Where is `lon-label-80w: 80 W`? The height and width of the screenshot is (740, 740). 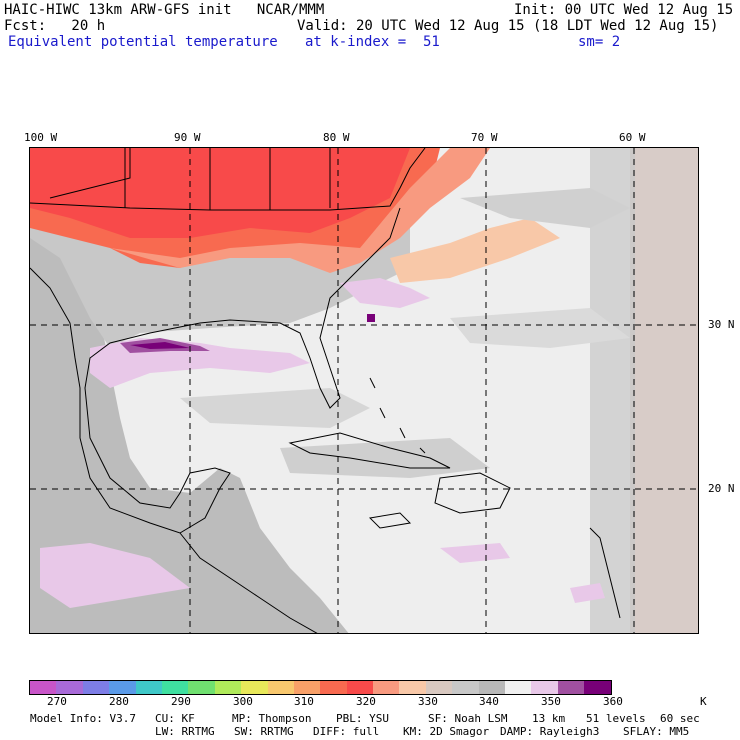
lon-label-80w: 80 W is located at coordinates (336, 137).